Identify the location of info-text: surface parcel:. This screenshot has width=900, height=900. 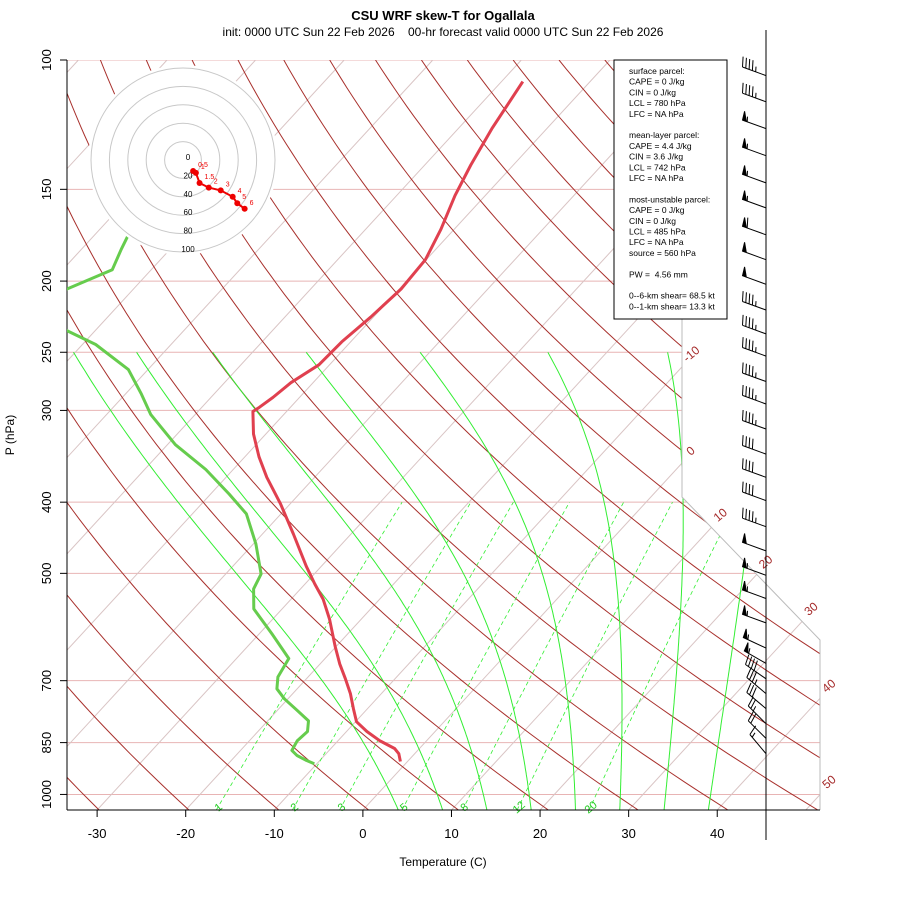
(657, 71).